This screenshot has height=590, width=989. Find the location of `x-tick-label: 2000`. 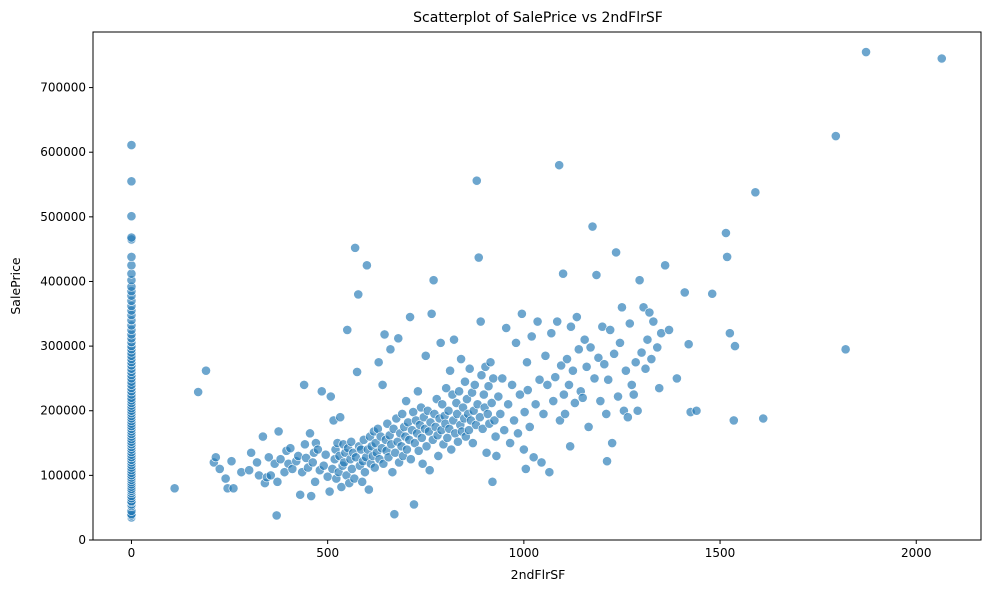

x-tick-label: 2000 is located at coordinates (916, 553).